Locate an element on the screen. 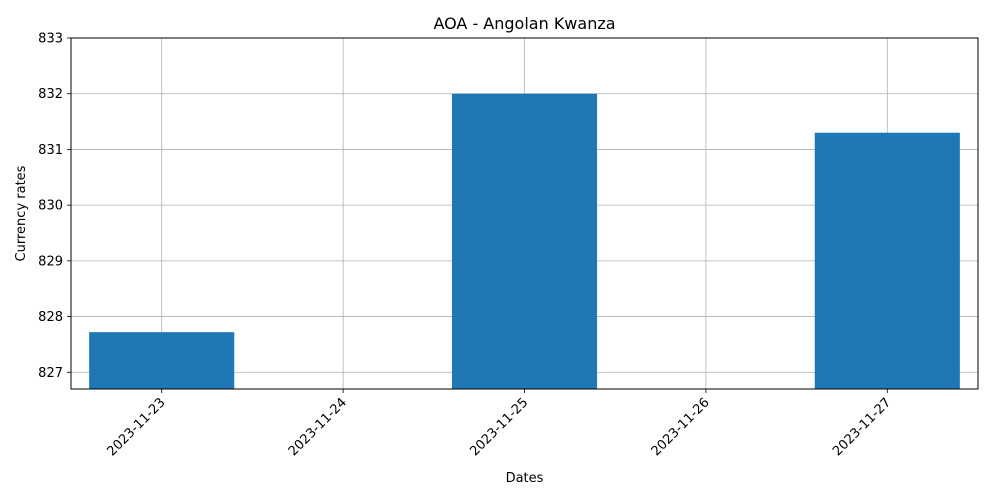  x-tick-label: 2023-11-27 is located at coordinates (862, 427).